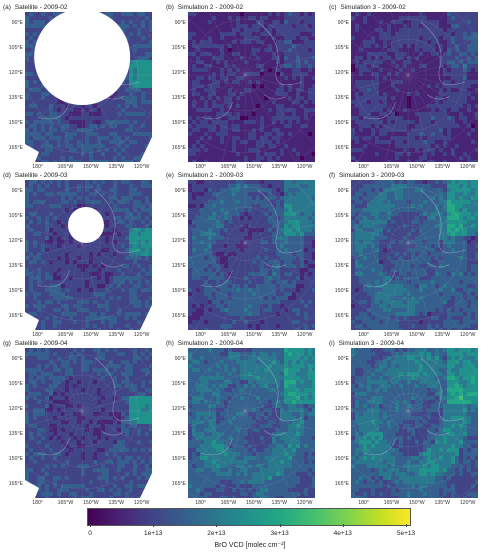 This screenshot has width=500, height=554. Describe the element at coordinates (371, 175) in the screenshot. I see `panel-title-text: Simulation 3 - 2009-03` at that location.